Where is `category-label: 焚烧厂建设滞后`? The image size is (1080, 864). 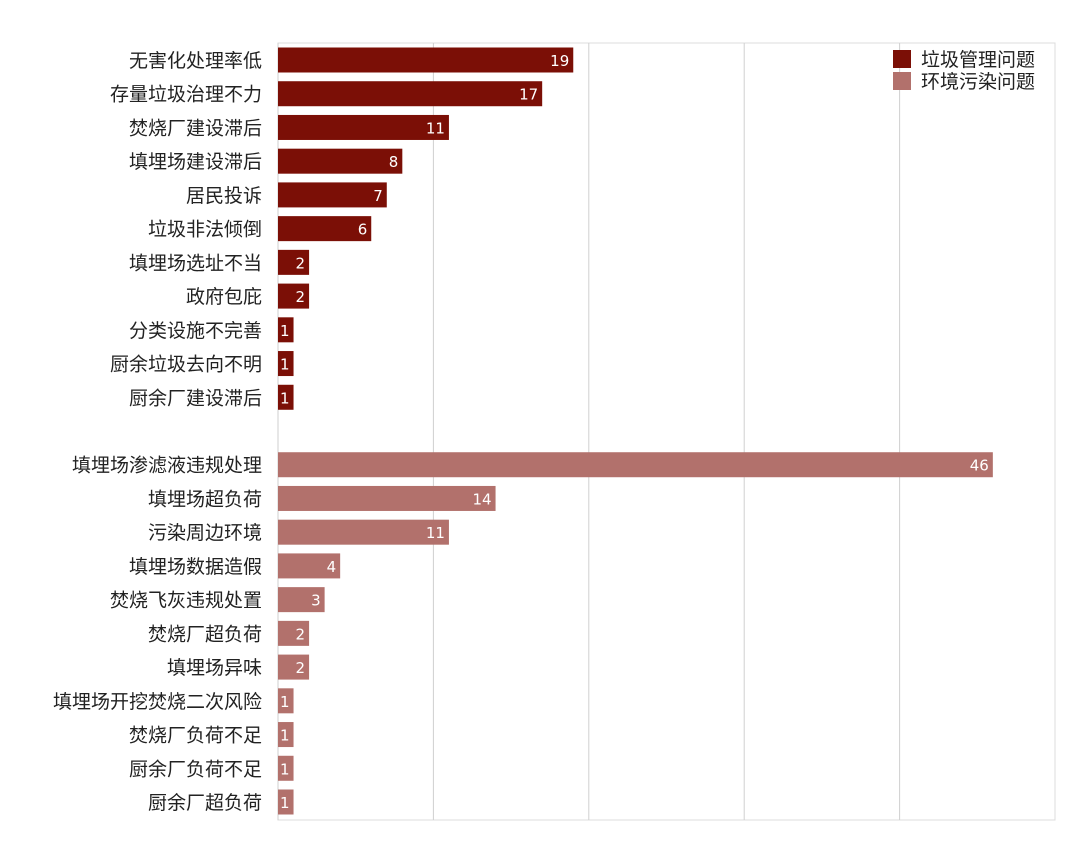 category-label: 焚烧厂建设滞后 is located at coordinates (195, 128).